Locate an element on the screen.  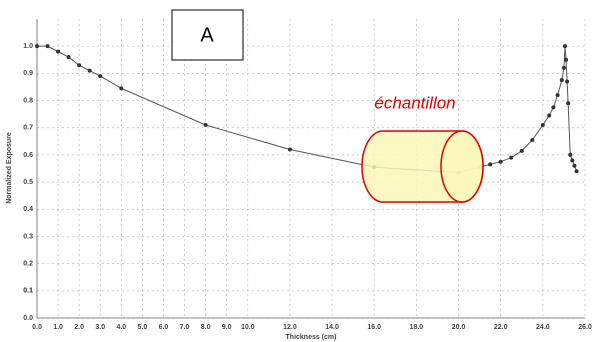
x-tick-label: 5.0 is located at coordinates (143, 327).